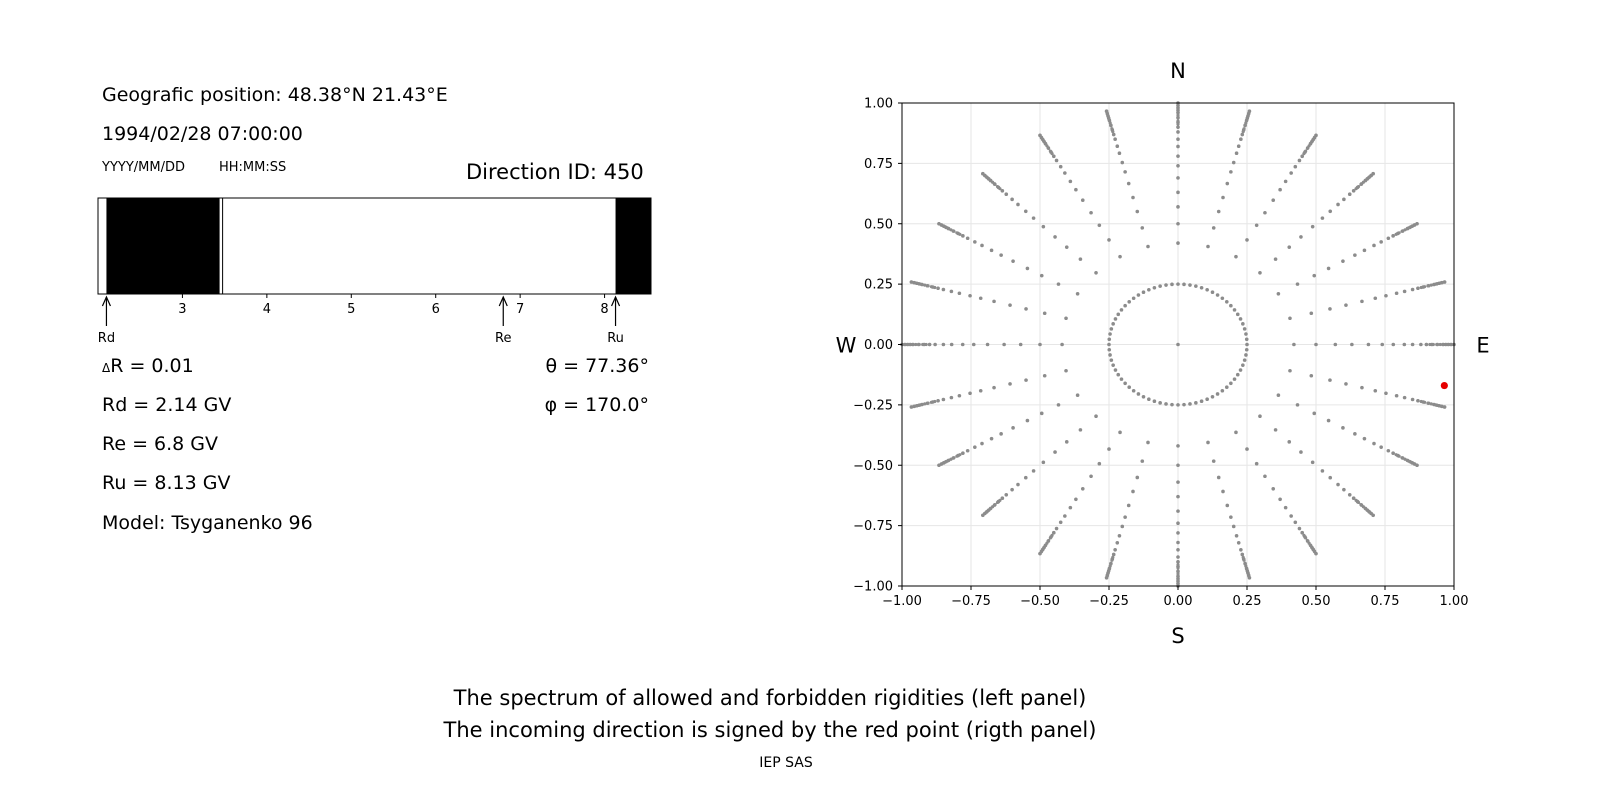  I want to click on phi-value: φ = 170.0°, so click(596, 405).